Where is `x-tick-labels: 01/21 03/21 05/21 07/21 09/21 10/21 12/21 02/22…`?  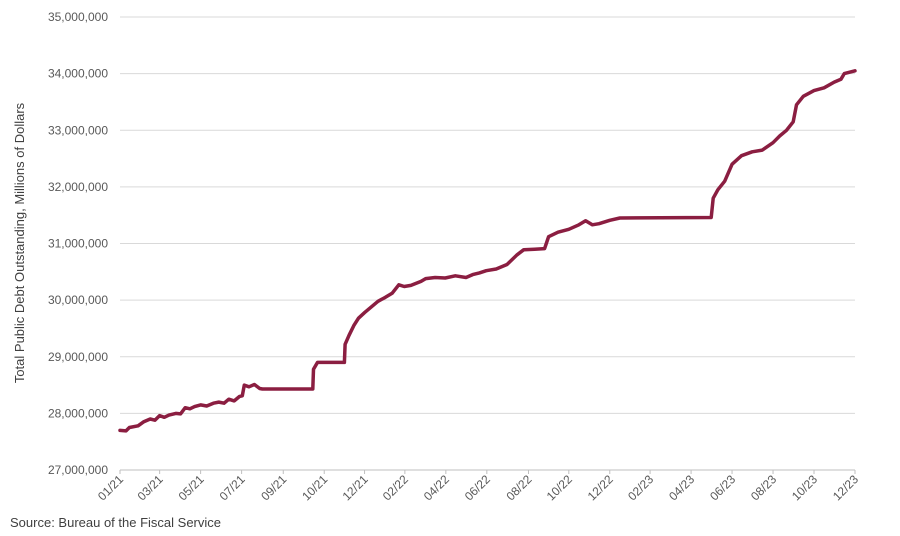 x-tick-labels: 01/21 03/21 05/21 07/21 09/21 10/21 12/21 02/22… is located at coordinates (478, 486).